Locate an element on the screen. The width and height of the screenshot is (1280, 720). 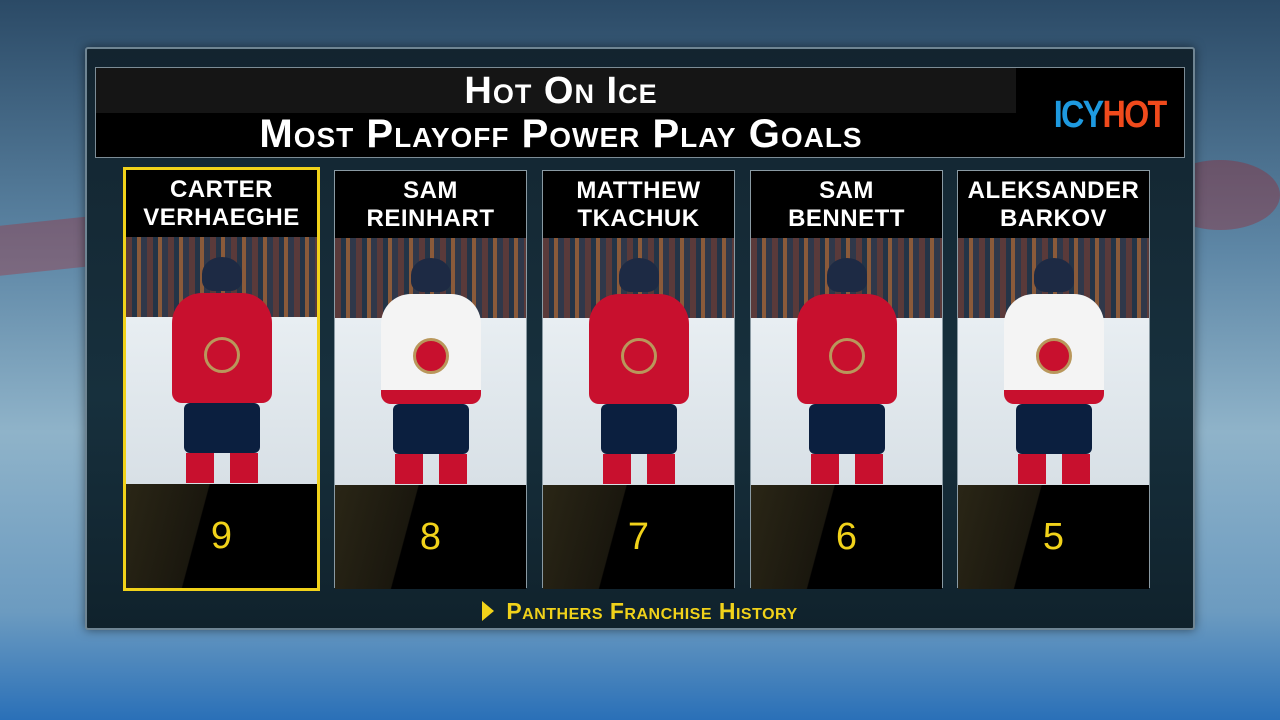
player-first-name: Aleksander is located at coordinates (1053, 190).